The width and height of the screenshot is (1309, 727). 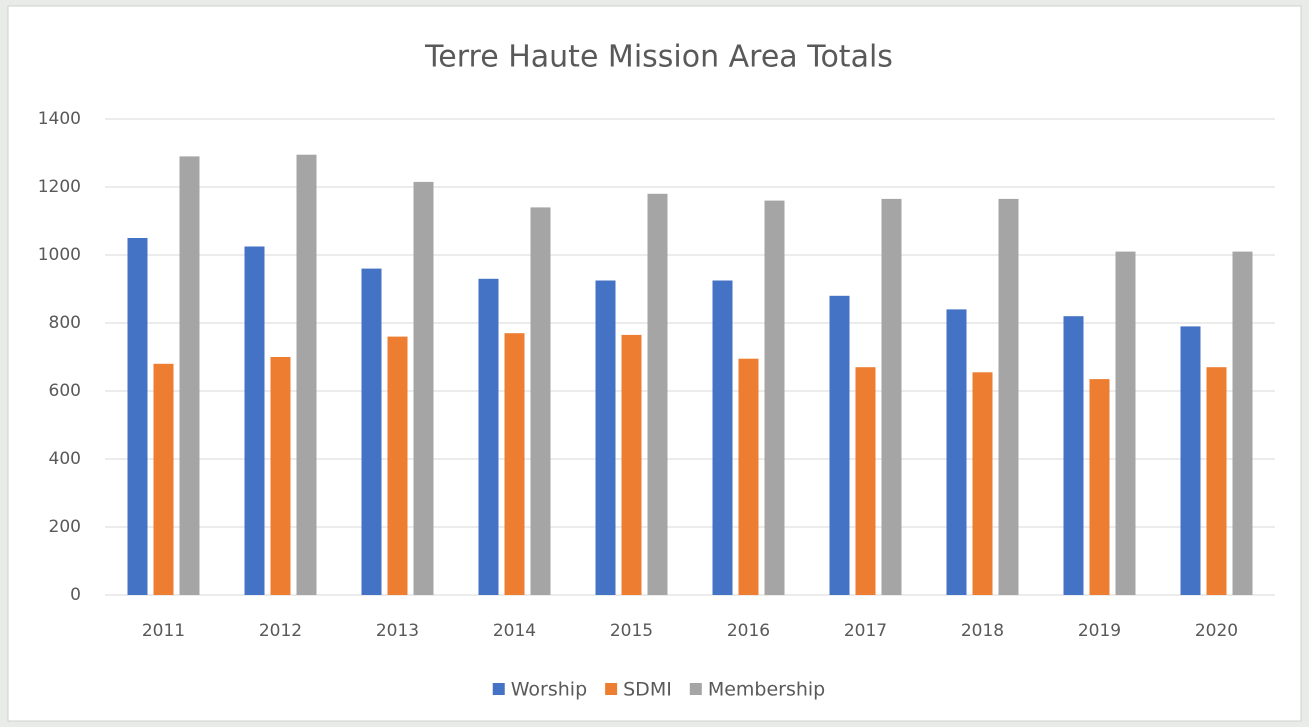 What do you see at coordinates (59, 187) in the screenshot?
I see `y-tick-label: 1200` at bounding box center [59, 187].